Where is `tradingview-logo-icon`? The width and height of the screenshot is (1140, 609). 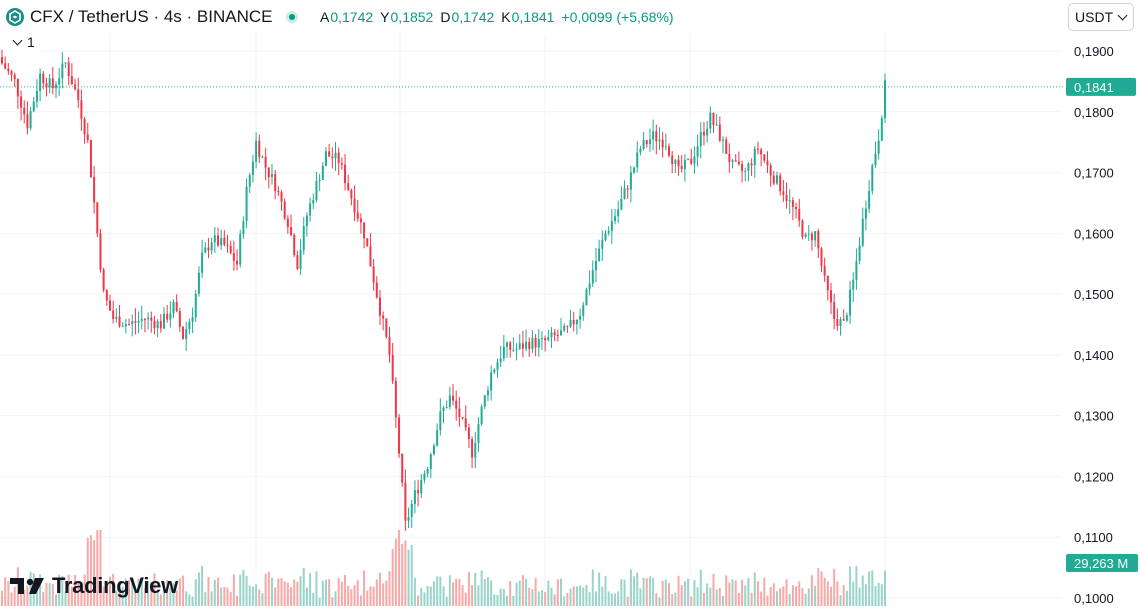
tradingview-logo-icon is located at coordinates (27, 586).